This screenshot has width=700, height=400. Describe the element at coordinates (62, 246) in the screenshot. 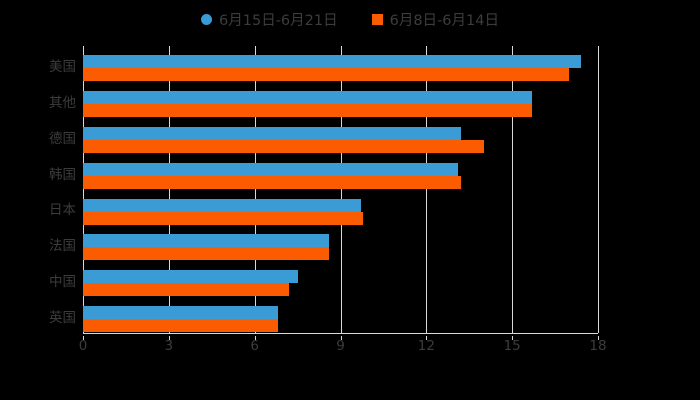

I see `y-axis-category-label: 法国` at that location.